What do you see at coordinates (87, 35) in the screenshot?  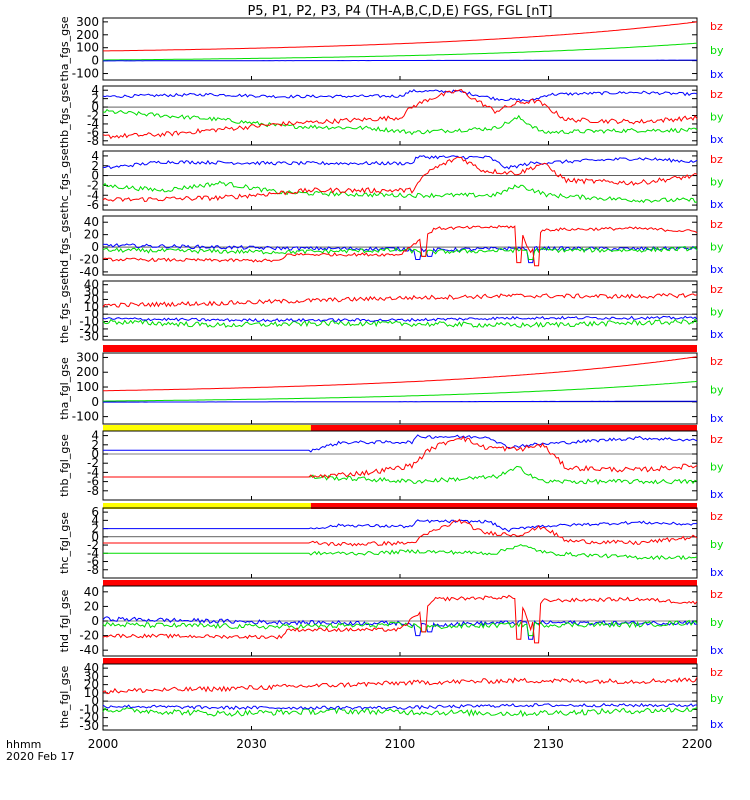 I see `y-tick-label: 200` at bounding box center [87, 35].